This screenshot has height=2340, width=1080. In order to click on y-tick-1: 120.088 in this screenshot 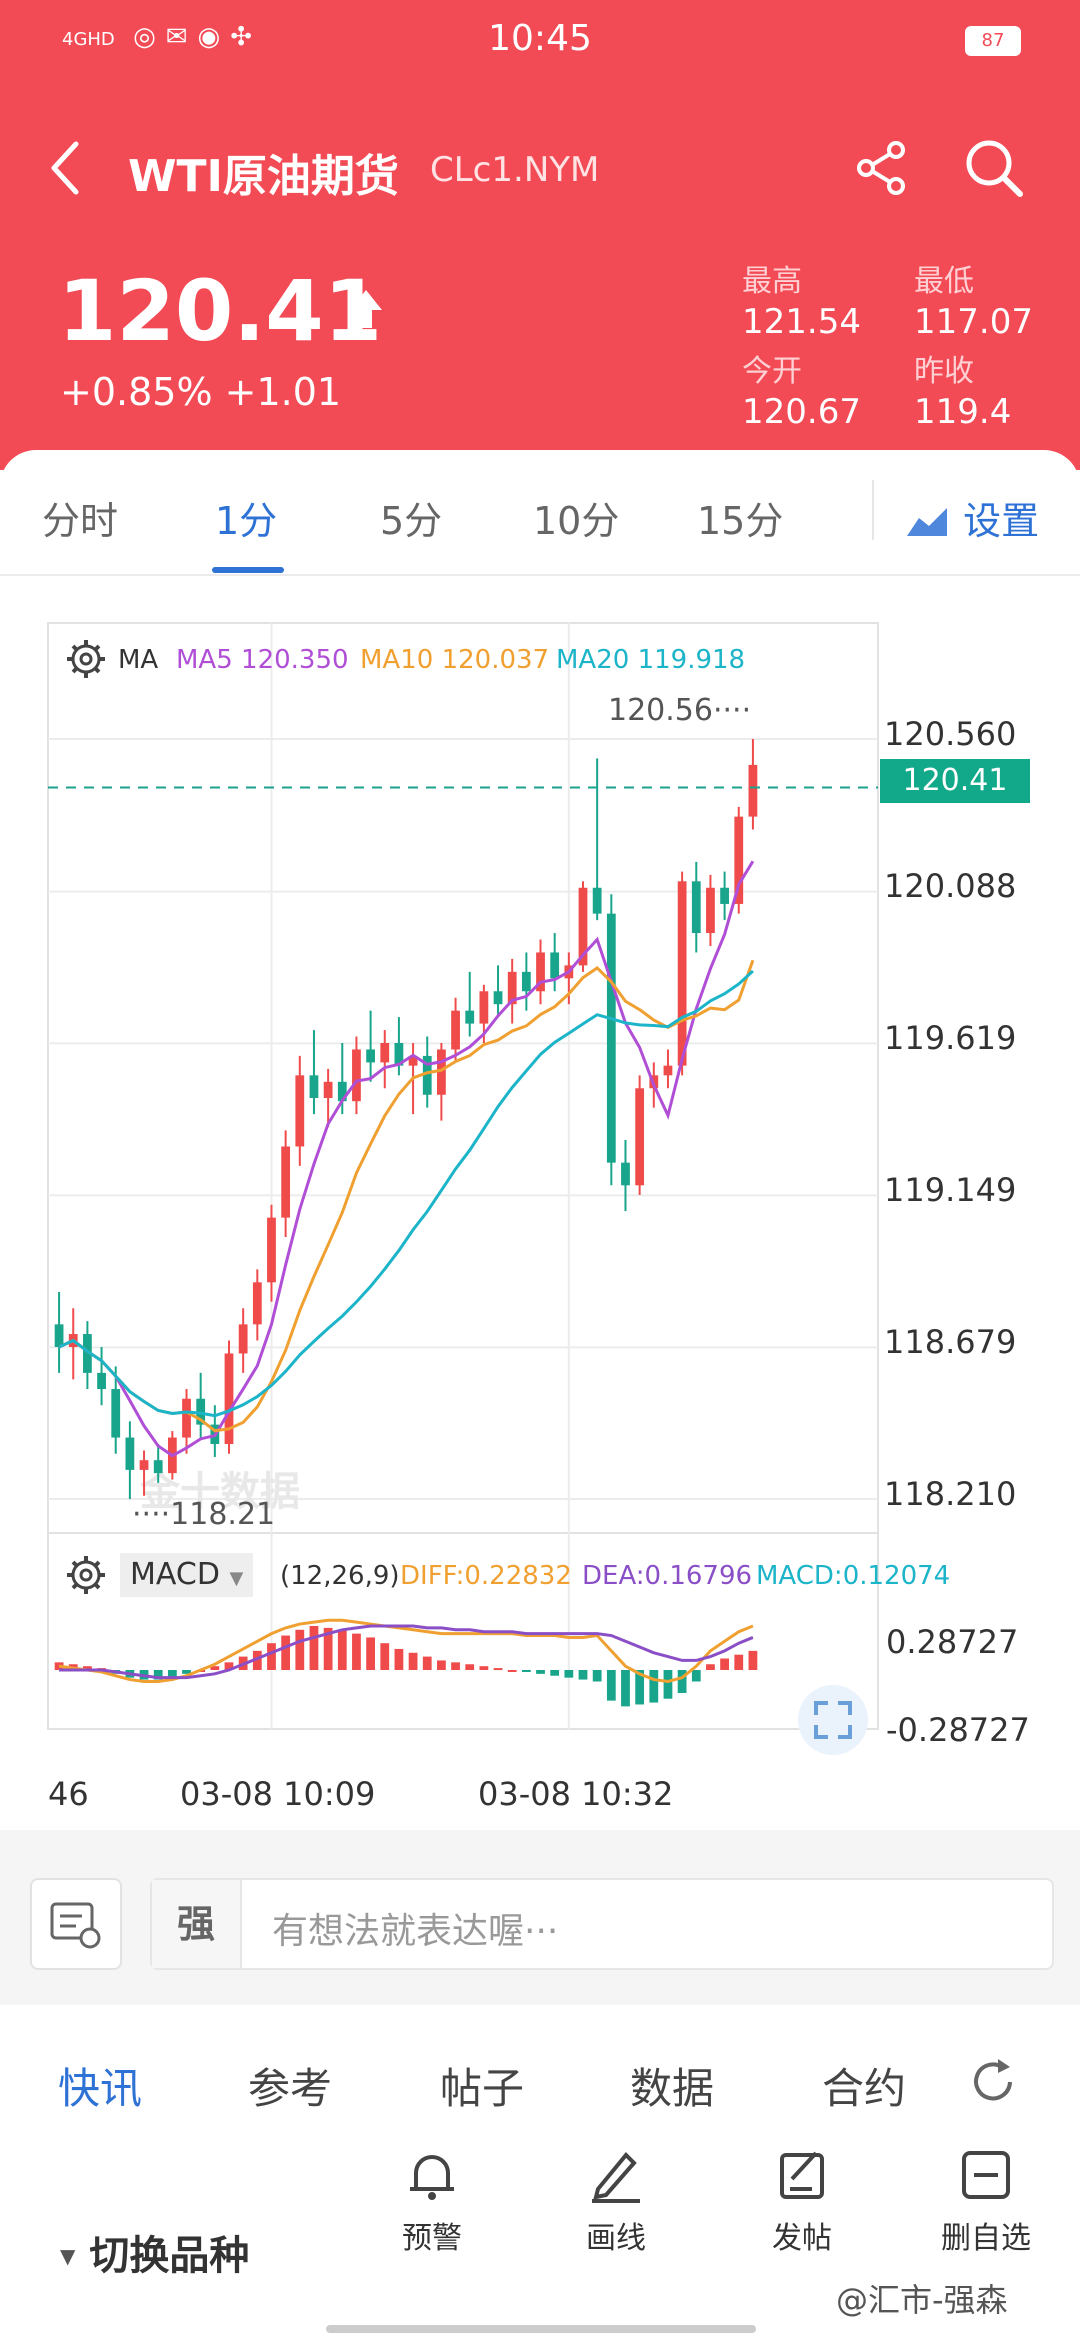, I will do `click(950, 886)`.